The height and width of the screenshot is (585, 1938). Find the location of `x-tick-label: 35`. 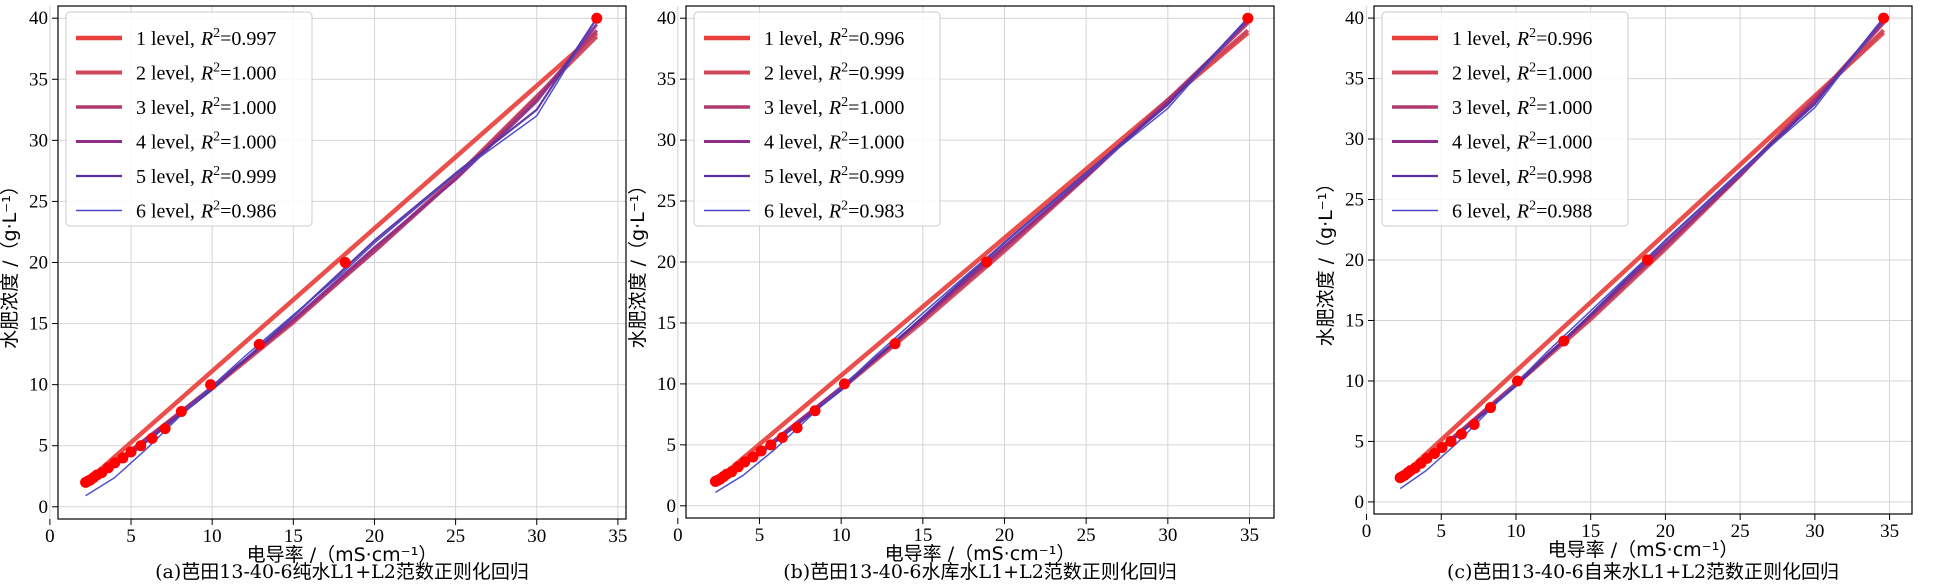

x-tick-label: 35 is located at coordinates (1889, 531).